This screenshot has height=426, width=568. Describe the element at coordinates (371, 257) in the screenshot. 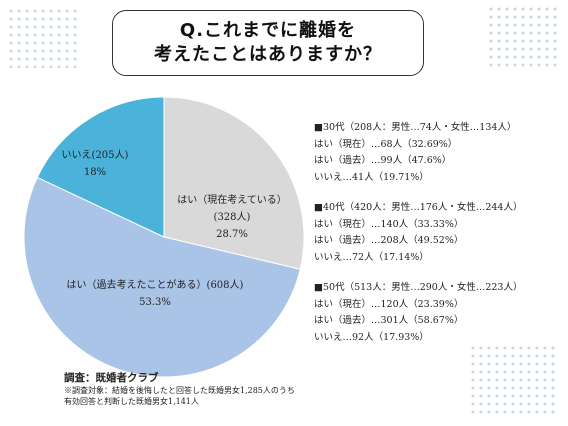

I see `stats-row: いいえ…72人（17.14%）` at that location.